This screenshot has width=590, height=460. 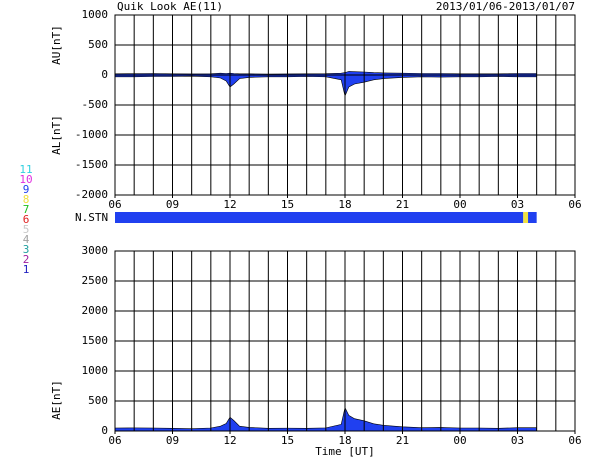 What do you see at coordinates (56, 45) in the screenshot?
I see `y-axis-label: AU[nT]` at bounding box center [56, 45].